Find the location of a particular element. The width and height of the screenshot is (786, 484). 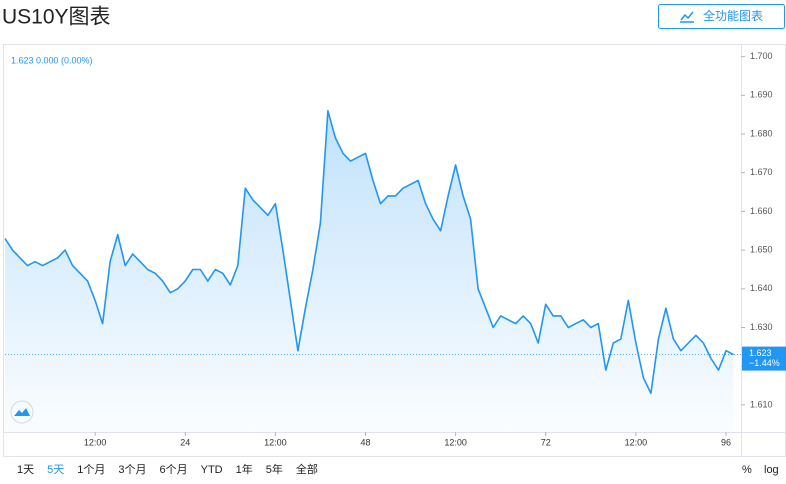

button-icon is located at coordinates (687, 17).